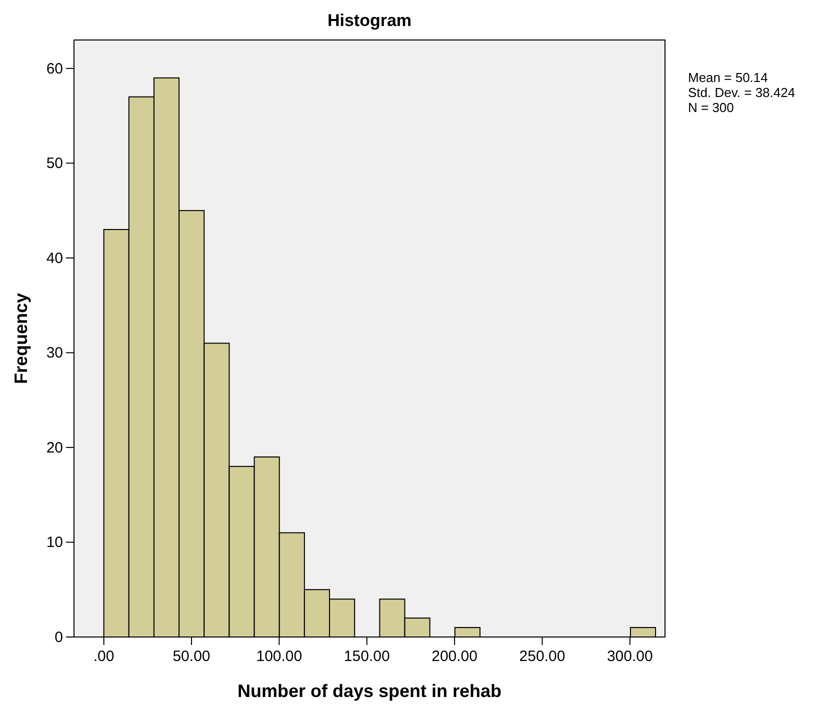  What do you see at coordinates (369, 691) in the screenshot?
I see `x-axis-title: Number of days spent in rehab` at bounding box center [369, 691].